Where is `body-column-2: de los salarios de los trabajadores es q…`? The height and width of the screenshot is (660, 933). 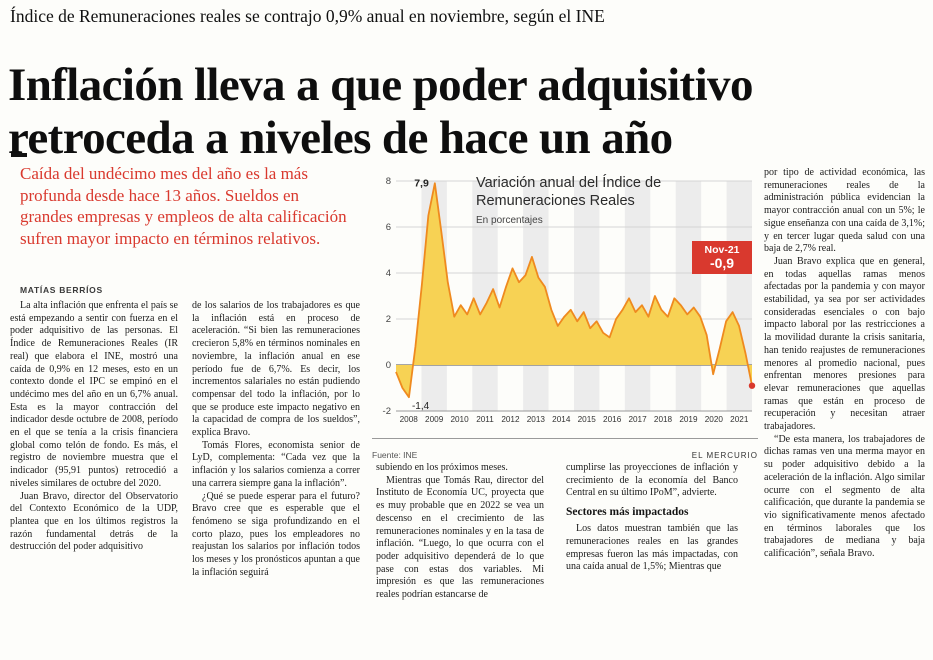
body-column-2: de los salarios de los trabajadores es q… is located at coordinates (276, 478).